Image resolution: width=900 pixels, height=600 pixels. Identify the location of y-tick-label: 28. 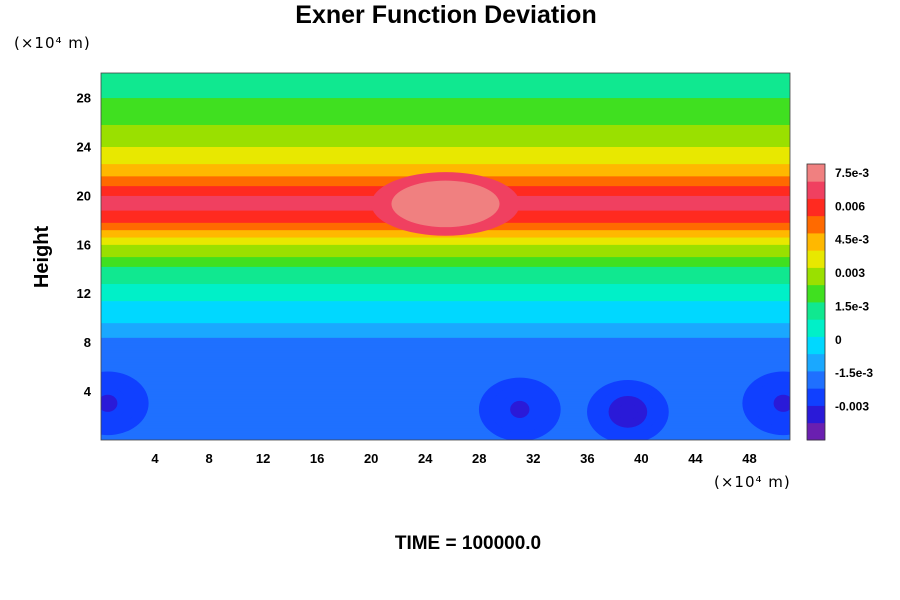
(84, 97).